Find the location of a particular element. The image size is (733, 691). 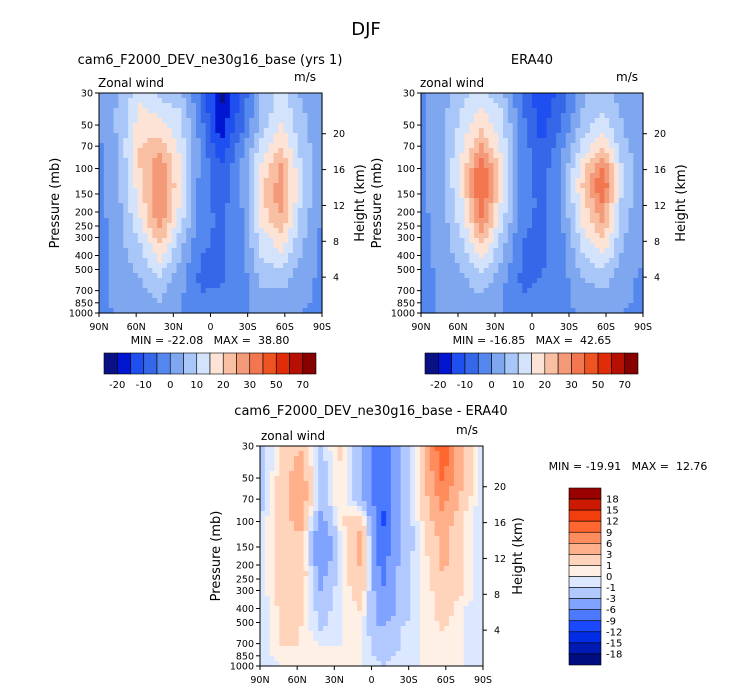

pressure-tick-label: 250 is located at coordinates (406, 227).